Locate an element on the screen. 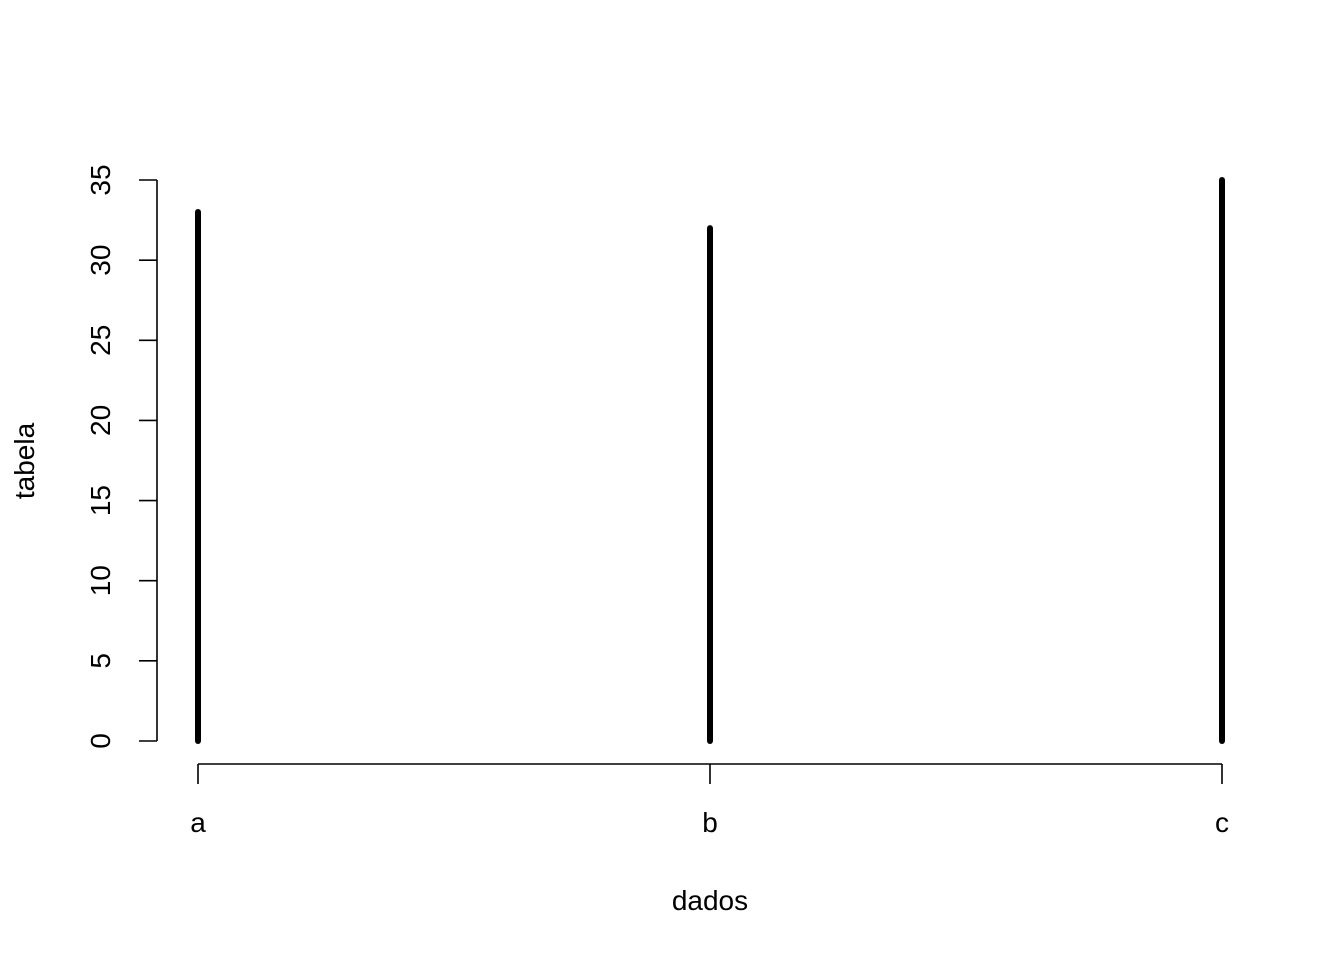 Image resolution: width=1344 pixels, height=960 pixels. x-tick-label: b is located at coordinates (710, 822).